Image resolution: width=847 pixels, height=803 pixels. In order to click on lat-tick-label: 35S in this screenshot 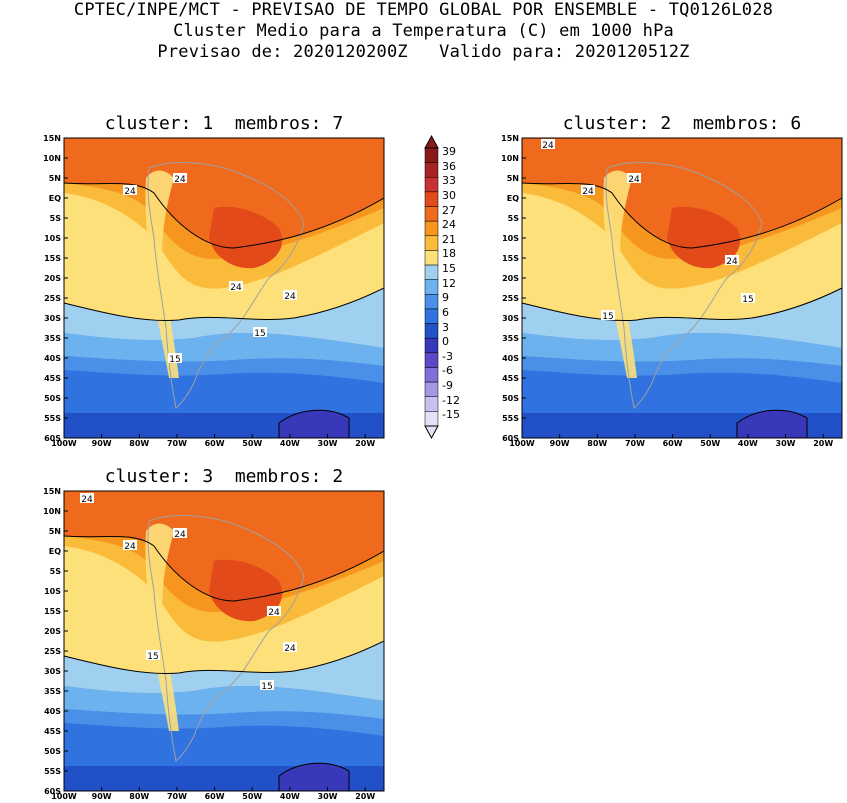, I will do `click(52, 691)`.